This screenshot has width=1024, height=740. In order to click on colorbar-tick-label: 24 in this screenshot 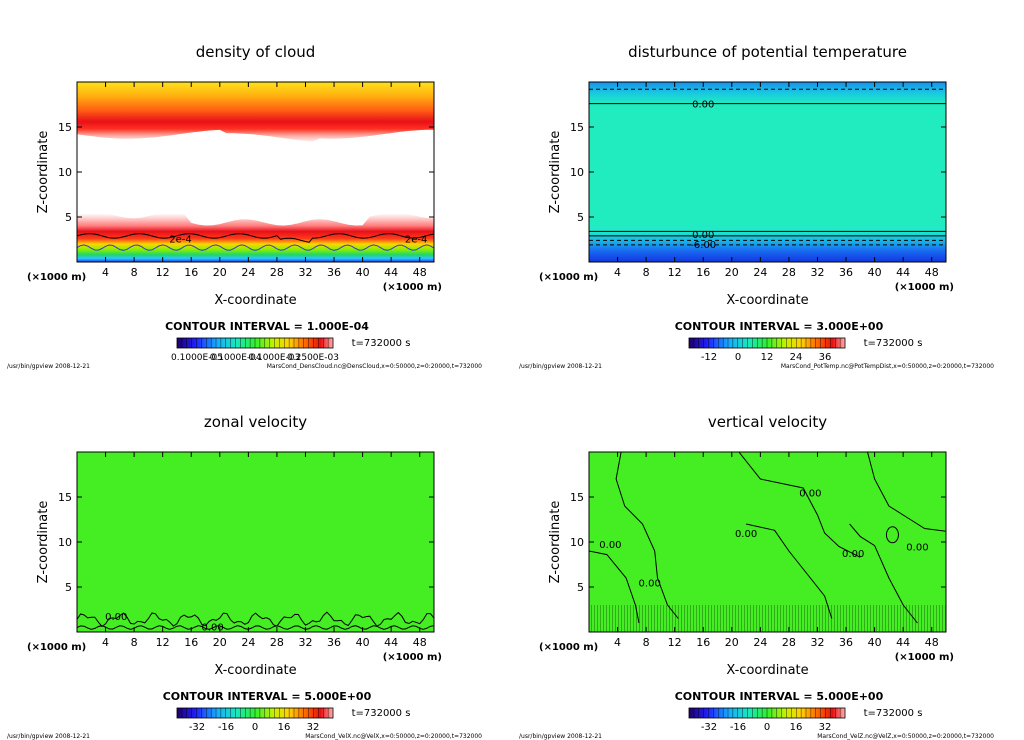, I will do `click(796, 357)`.